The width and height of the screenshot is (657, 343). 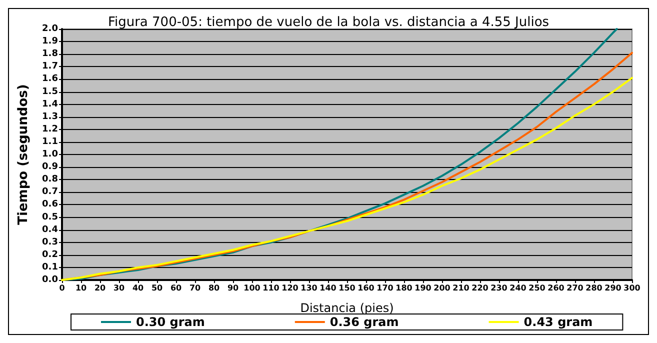 What do you see at coordinates (252, 288) in the screenshot?
I see `x-tick-label: 100` at bounding box center [252, 288].